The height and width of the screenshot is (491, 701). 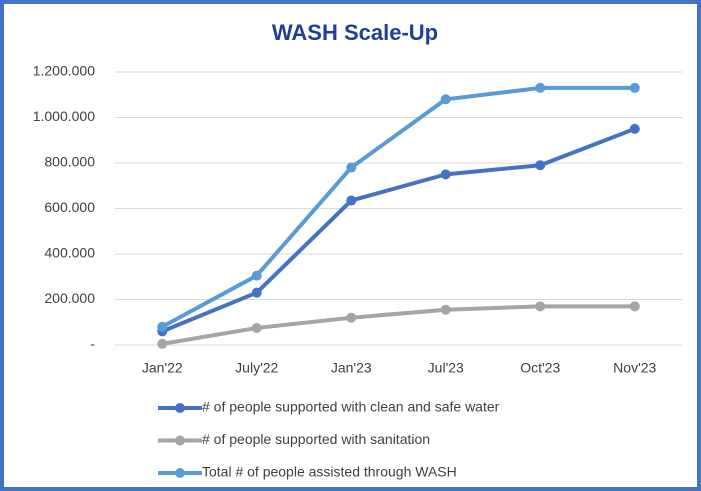 What do you see at coordinates (69, 253) in the screenshot?
I see `y-tick-label: 400.000` at bounding box center [69, 253].